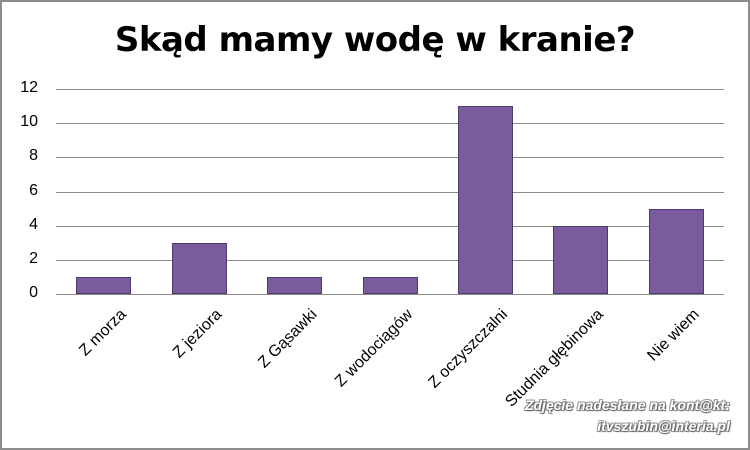  What do you see at coordinates (375, 40) in the screenshot?
I see `chart-title: Skąd mamy wodę w kranie?` at bounding box center [375, 40].